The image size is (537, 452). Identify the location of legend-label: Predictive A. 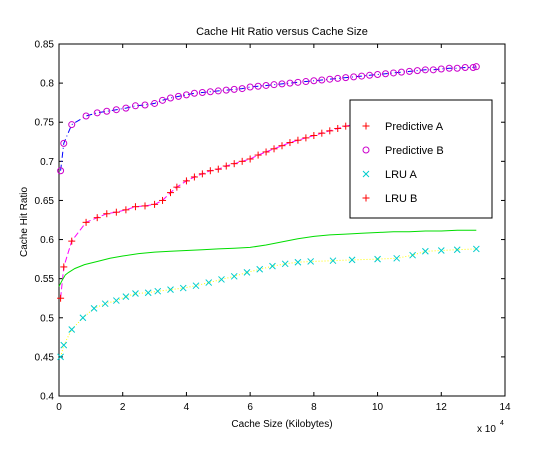
(414, 127).